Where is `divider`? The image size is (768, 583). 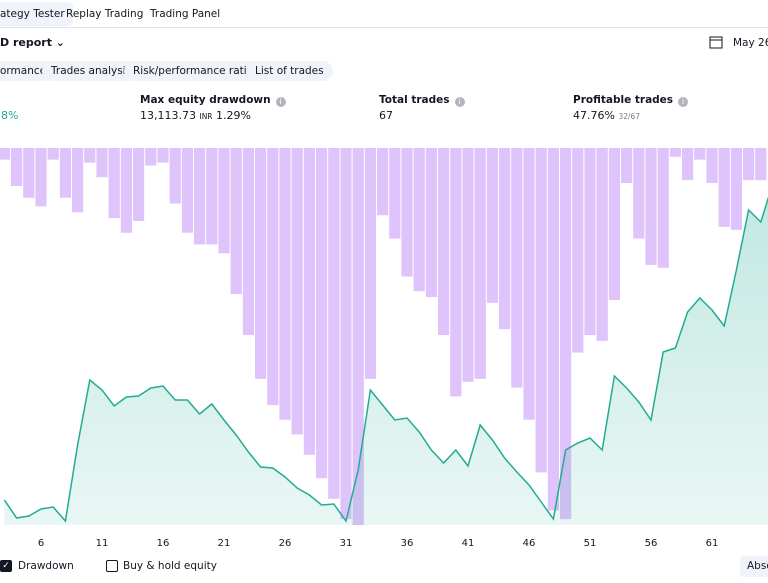
divider is located at coordinates (384, 27).